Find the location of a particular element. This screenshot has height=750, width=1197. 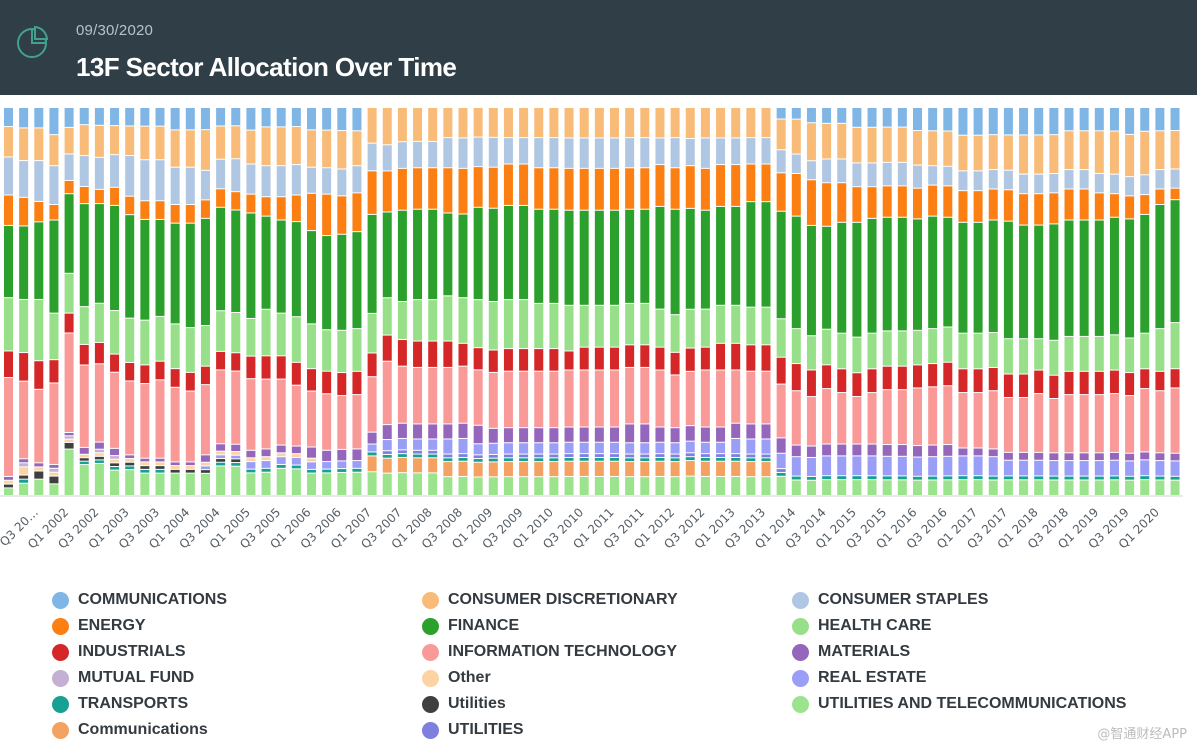

bar-stack-q2-2011 is located at coordinates (630, 301).